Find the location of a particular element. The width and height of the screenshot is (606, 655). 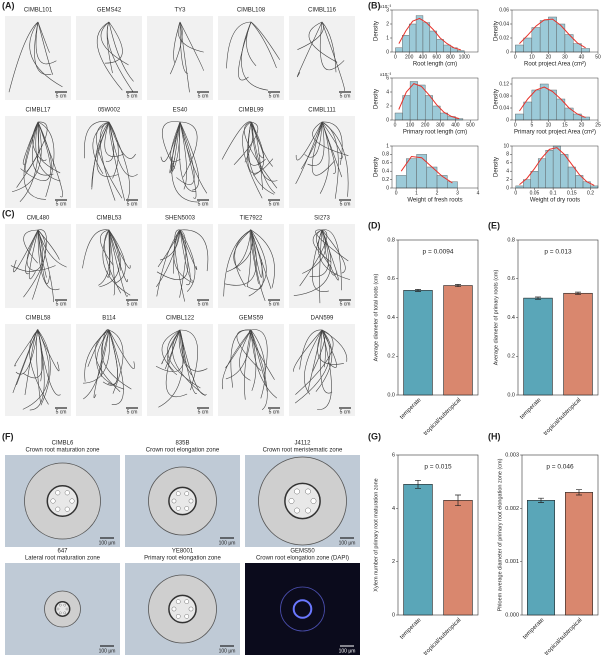

y-tick-label: 3 is located at coordinates (387, 10).